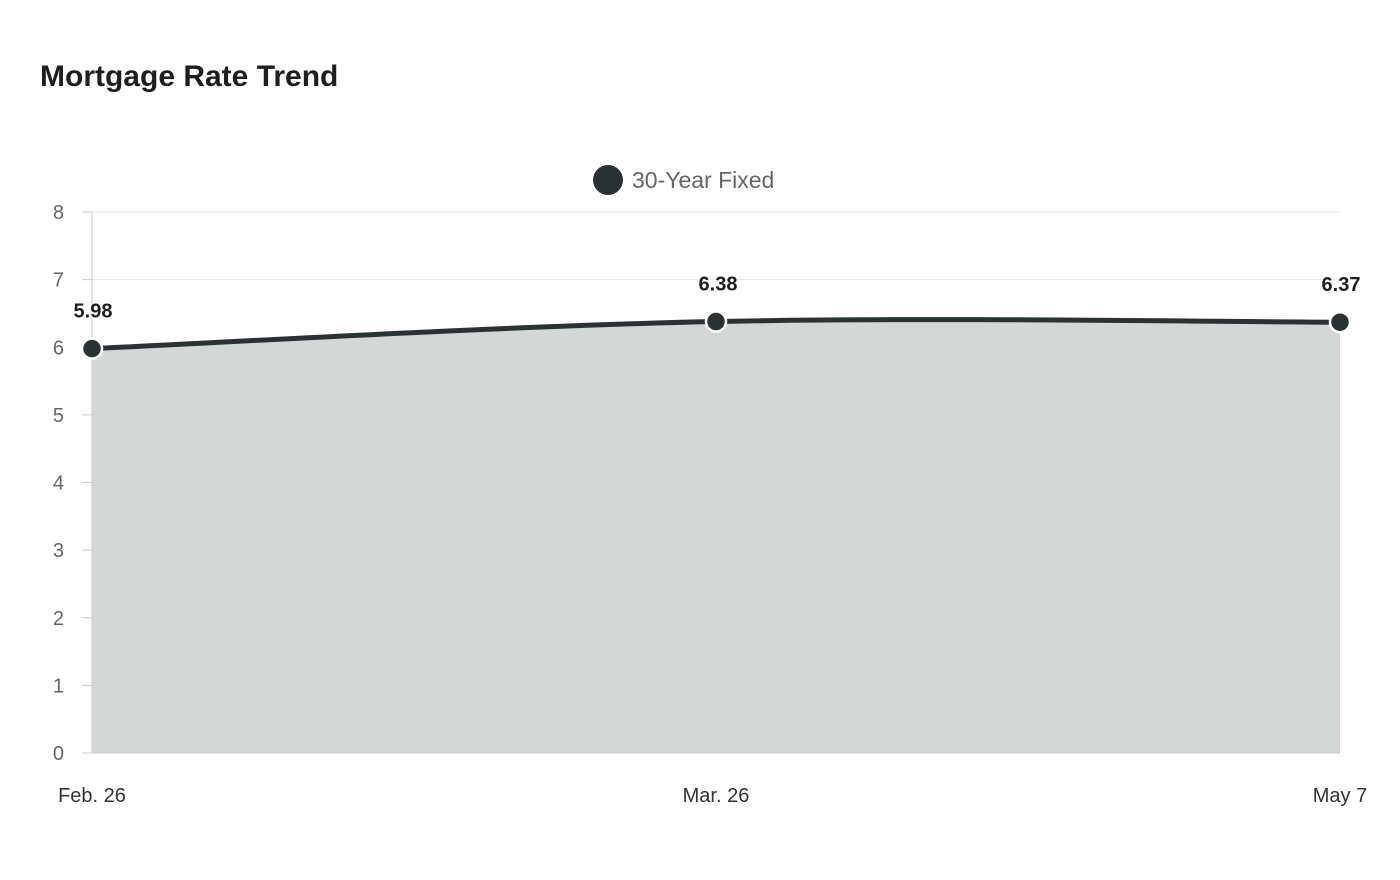 This screenshot has width=1400, height=880. What do you see at coordinates (58, 484) in the screenshot?
I see `y-tick-label-4: 4` at bounding box center [58, 484].